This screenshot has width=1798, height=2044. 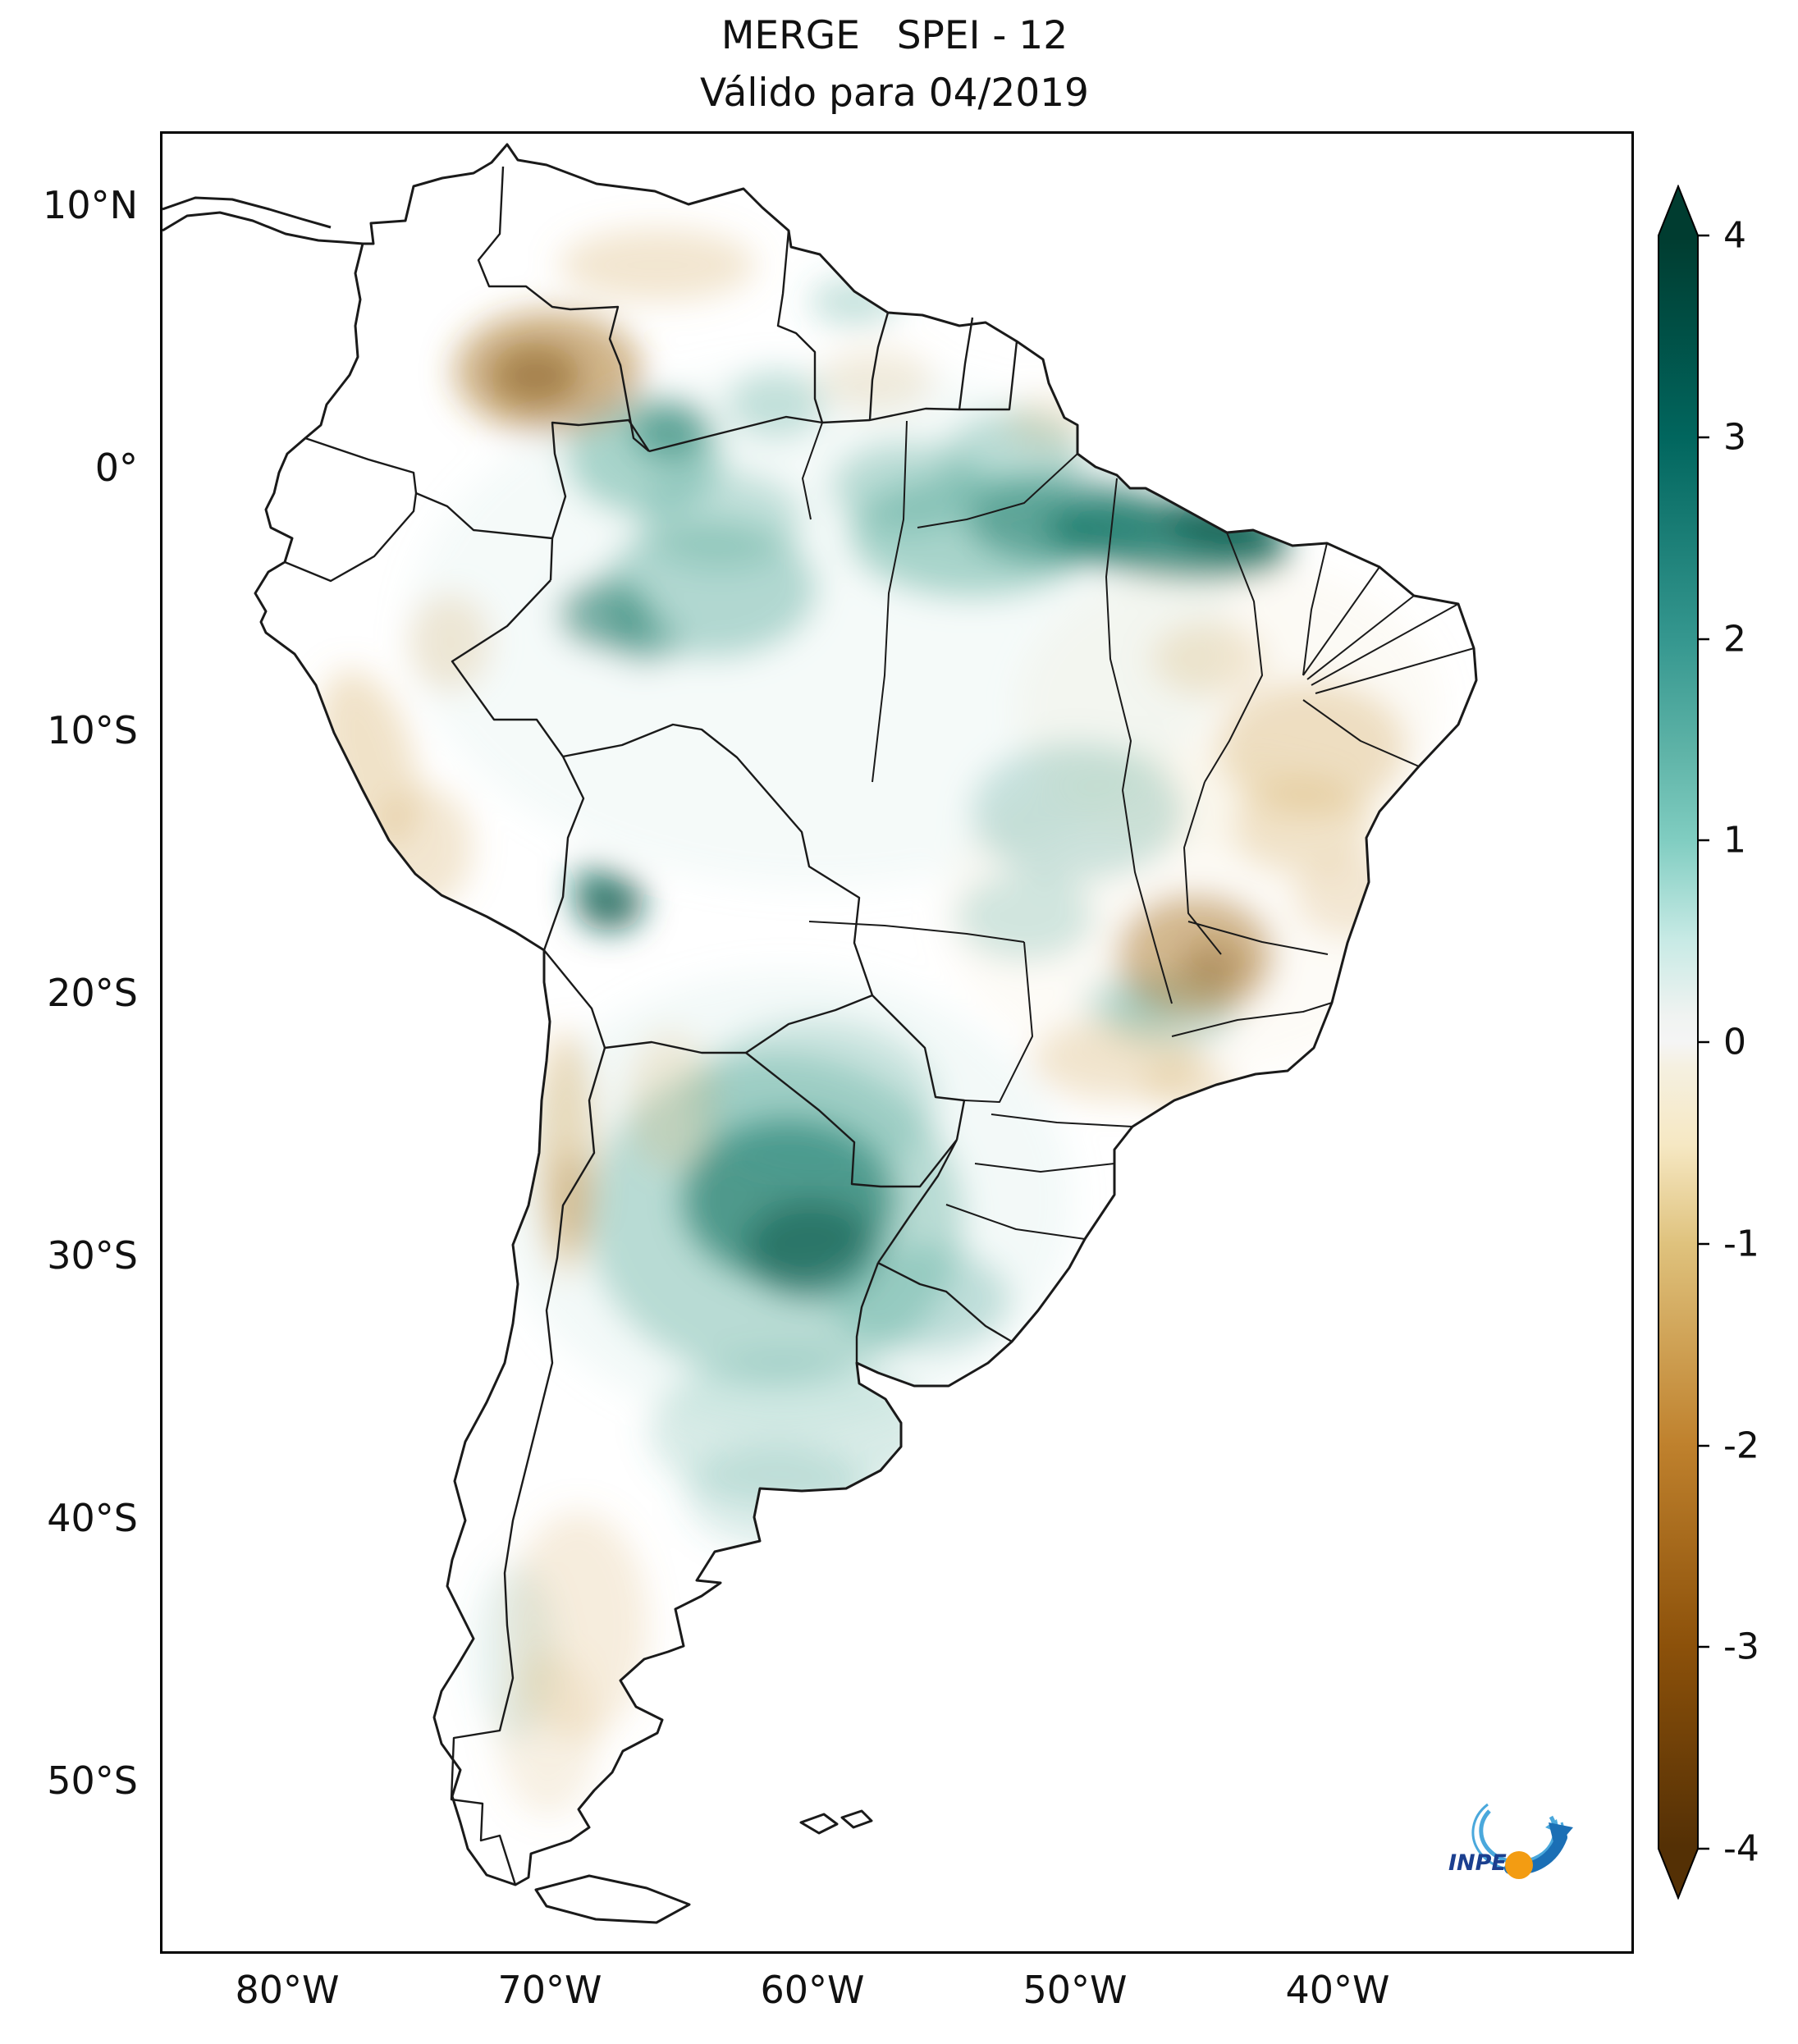 I want to click on chart-title: MERGE SPEI - 12, so click(x=894, y=35).